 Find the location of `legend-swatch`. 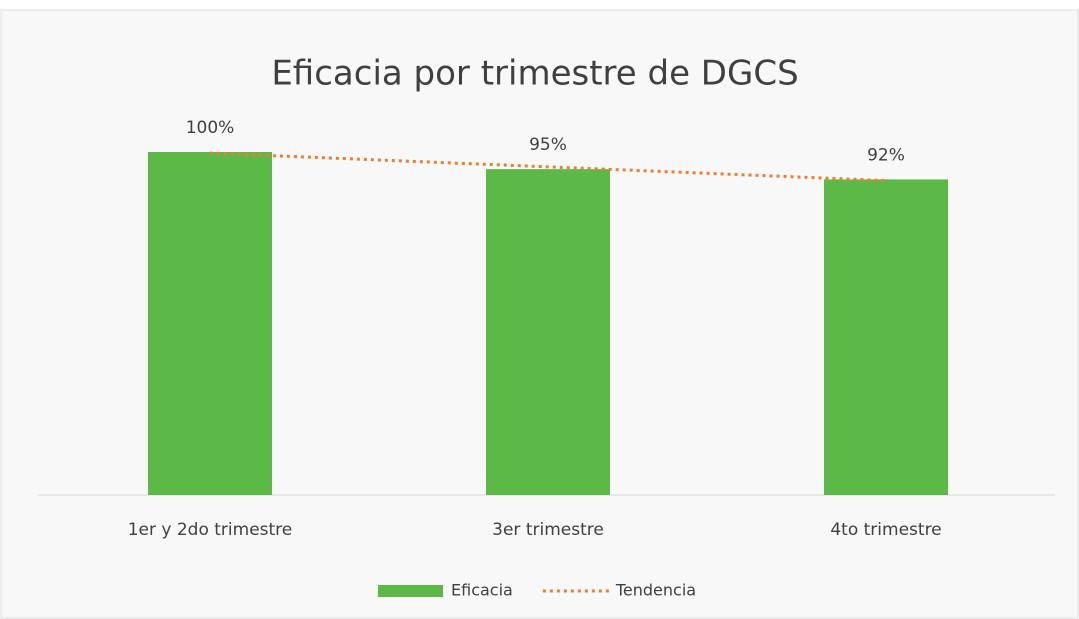

legend-swatch is located at coordinates (410, 591).